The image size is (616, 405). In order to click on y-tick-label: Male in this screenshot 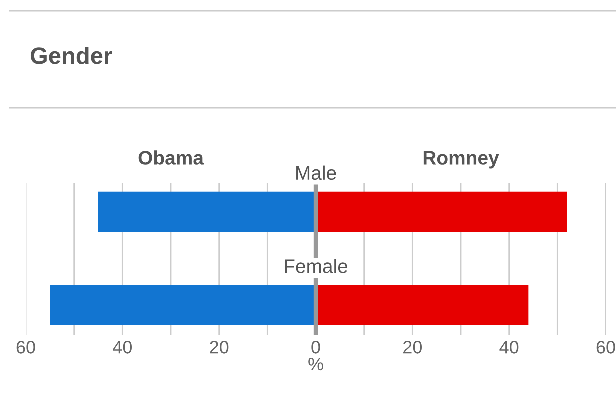, I will do `click(316, 173)`.